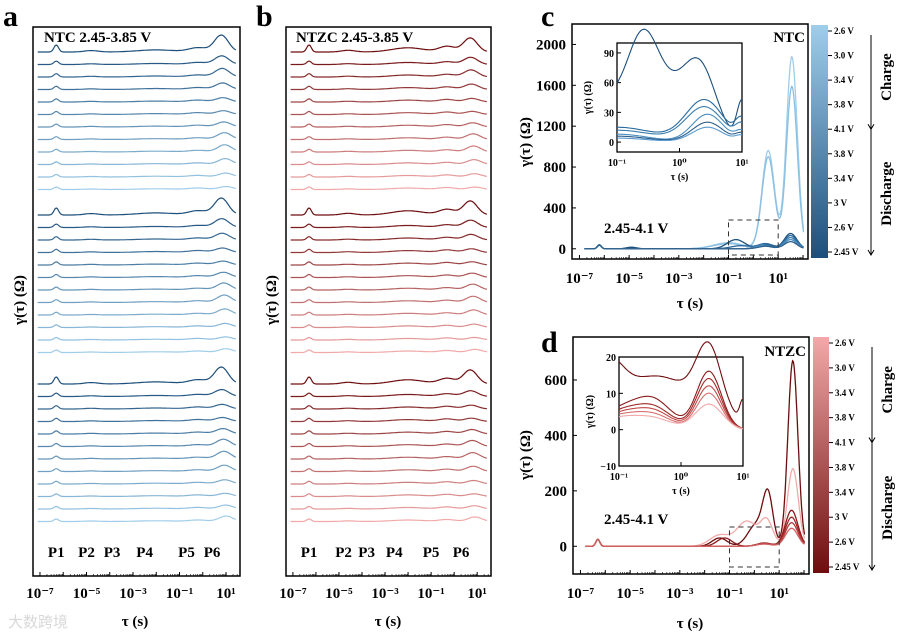 The image size is (900, 636). What do you see at coordinates (87, 594) in the screenshot?
I see `panel-a-xaxis-tick-label: 10⁻⁵` at bounding box center [87, 594].